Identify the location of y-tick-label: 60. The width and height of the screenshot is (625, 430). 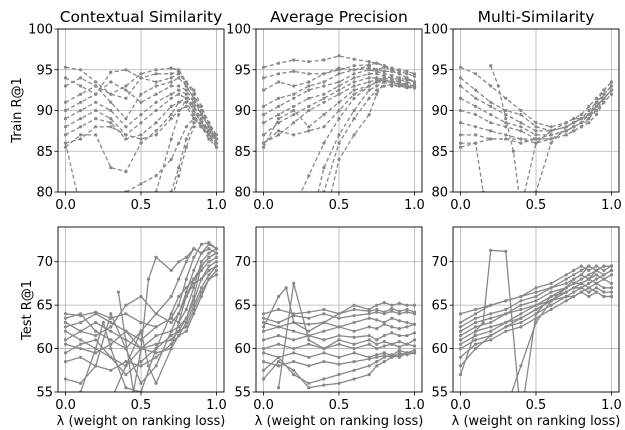
(44, 349).